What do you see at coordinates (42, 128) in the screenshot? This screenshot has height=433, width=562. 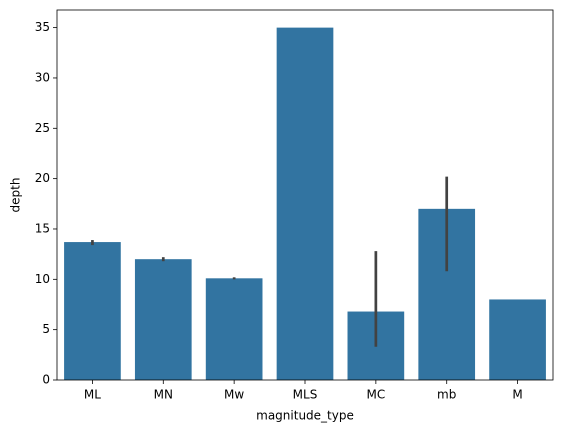 I see `y-tick-label: 25` at bounding box center [42, 128].